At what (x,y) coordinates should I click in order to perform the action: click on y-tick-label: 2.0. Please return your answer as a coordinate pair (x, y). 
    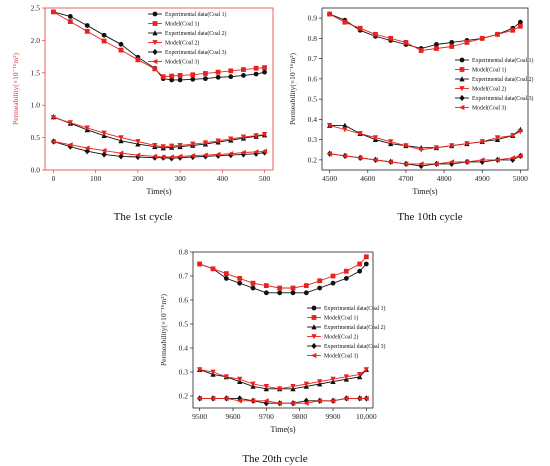
    Looking at the image, I should click on (36, 40).